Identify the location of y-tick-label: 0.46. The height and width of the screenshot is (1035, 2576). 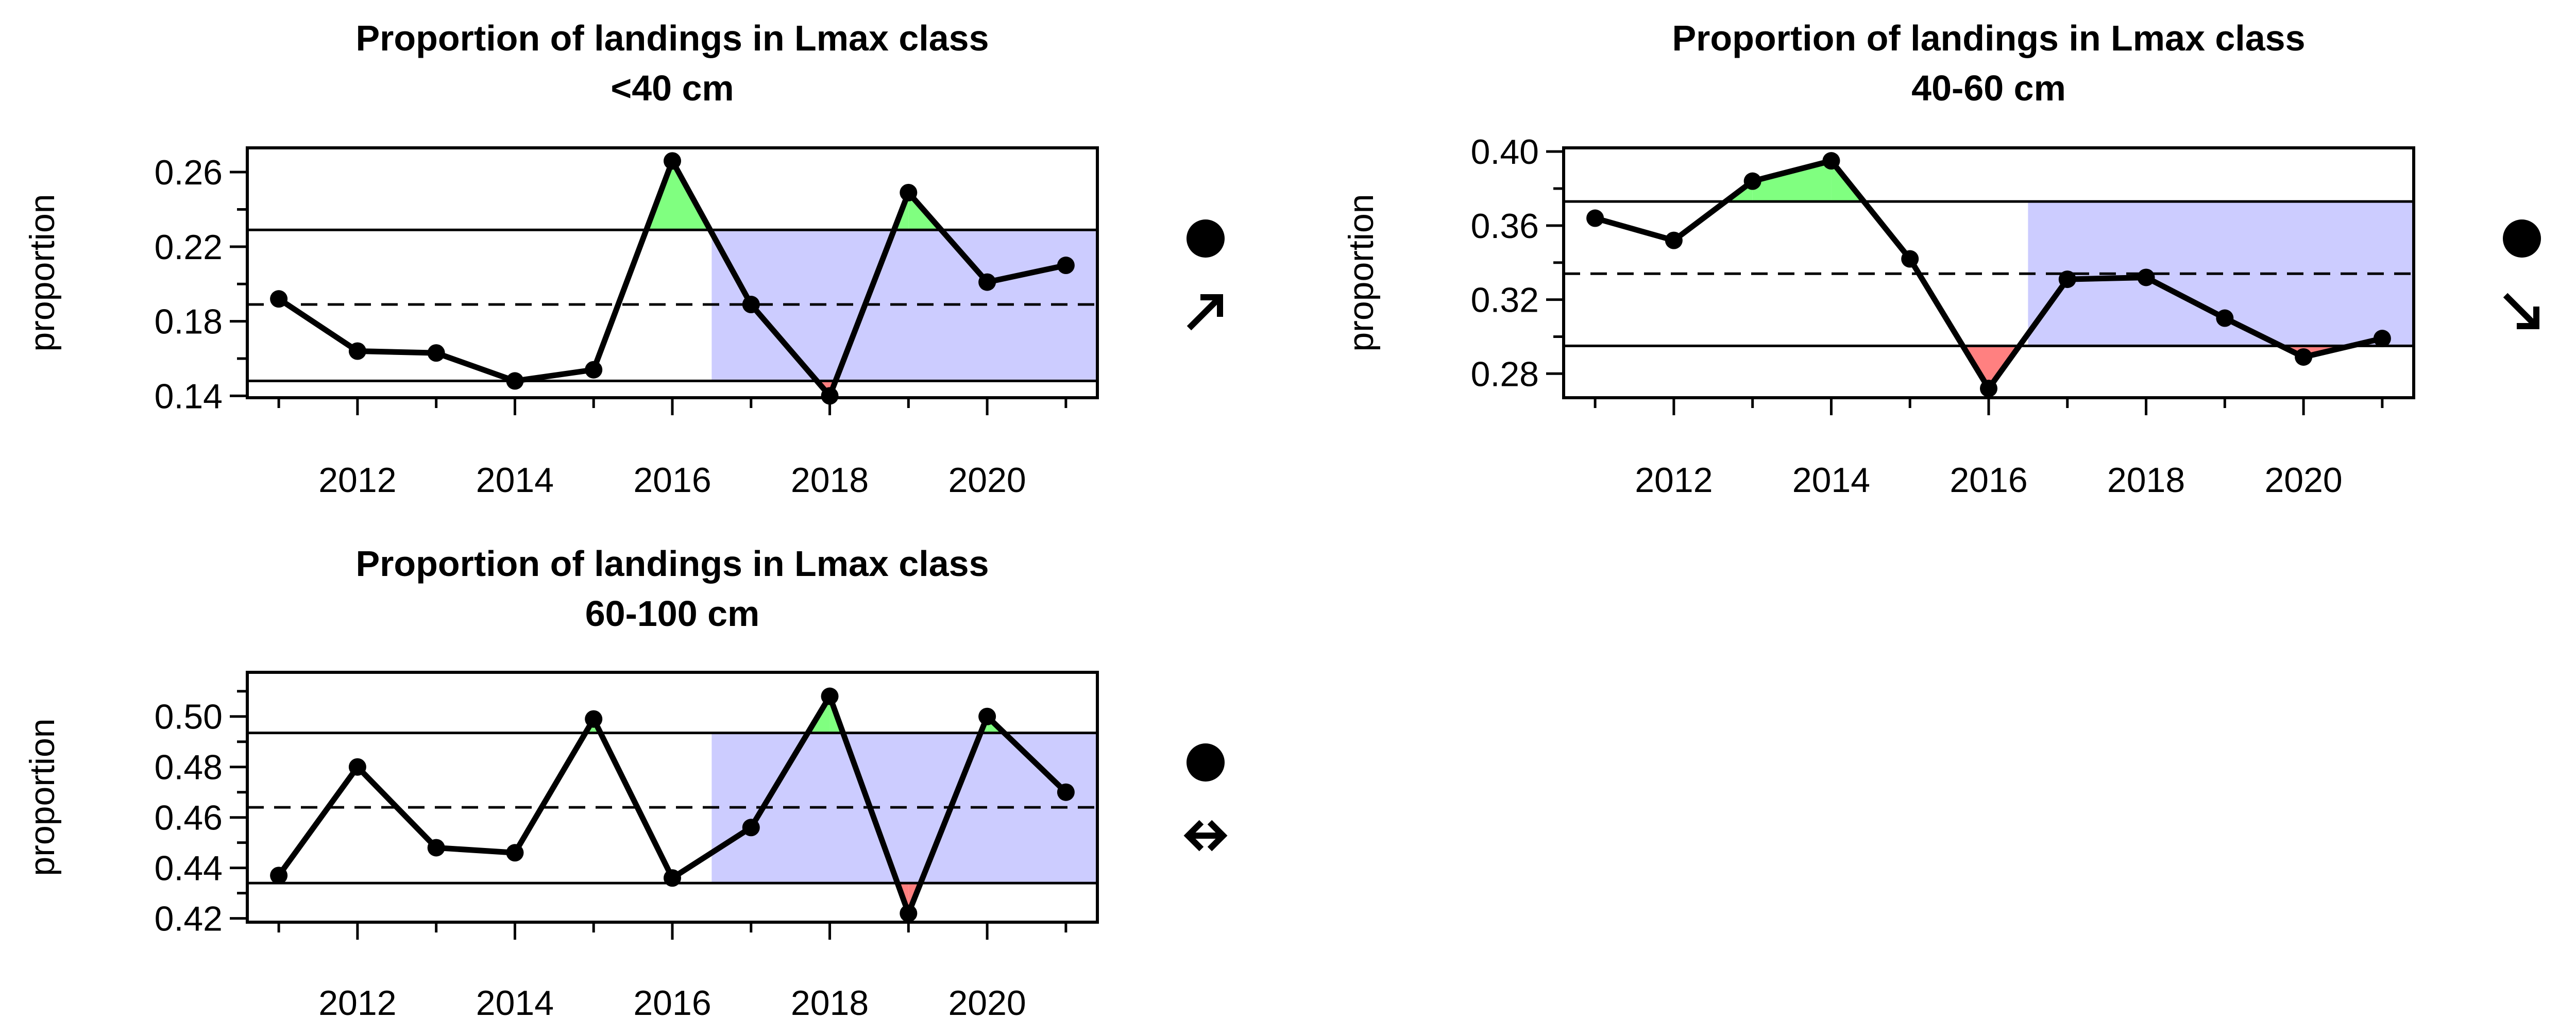
(189, 818).